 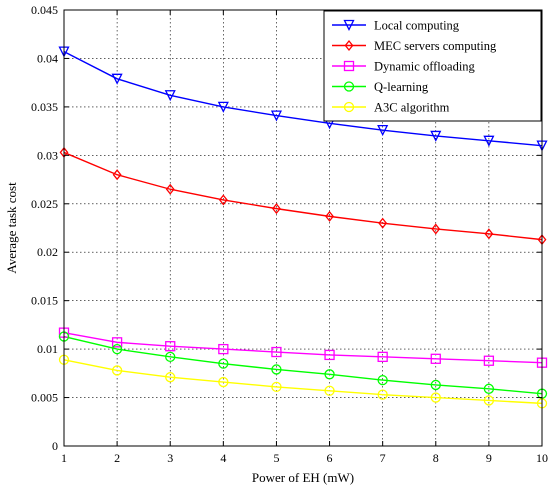 I want to click on y-tick-label: 0.01, so click(x=47, y=349).